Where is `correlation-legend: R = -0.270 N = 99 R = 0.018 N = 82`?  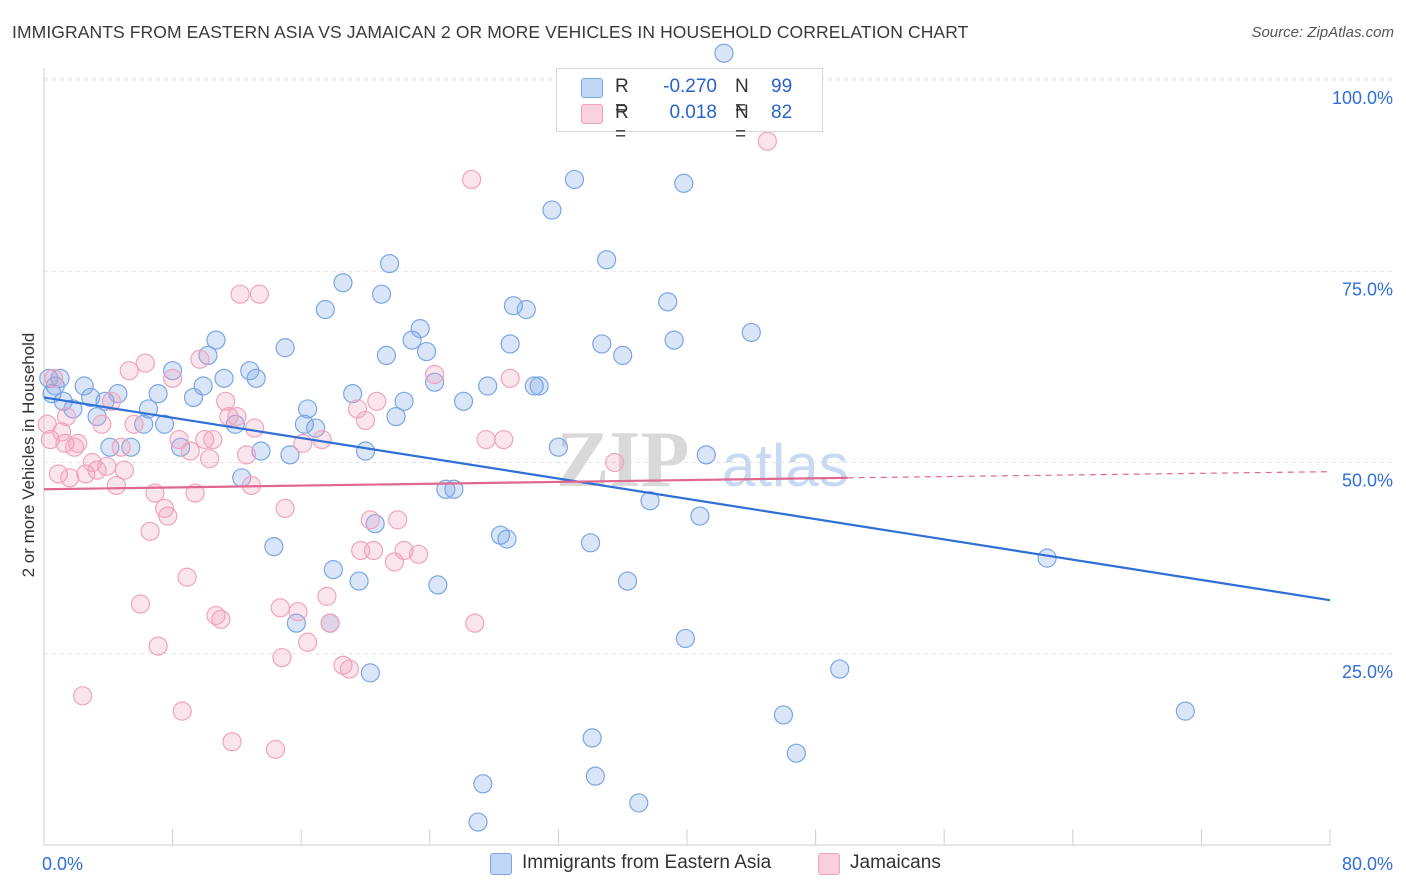 correlation-legend: R = -0.270 N = 99 R = 0.018 N = 82 is located at coordinates (689, 106).